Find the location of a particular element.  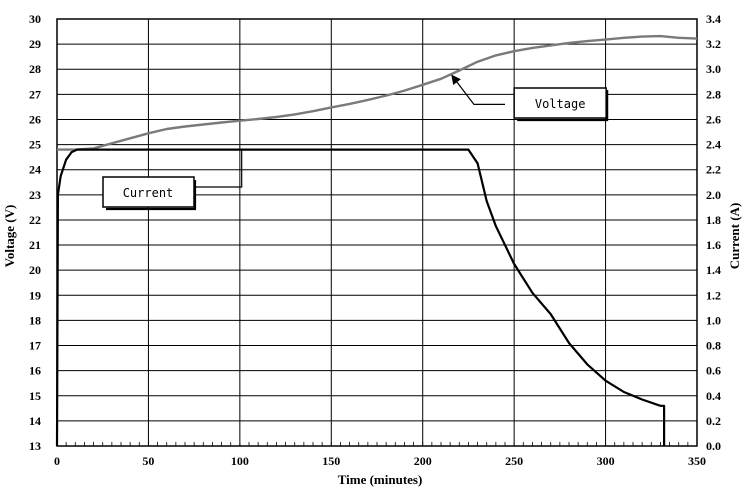

x-tick-label: 150 is located at coordinates (331, 461).